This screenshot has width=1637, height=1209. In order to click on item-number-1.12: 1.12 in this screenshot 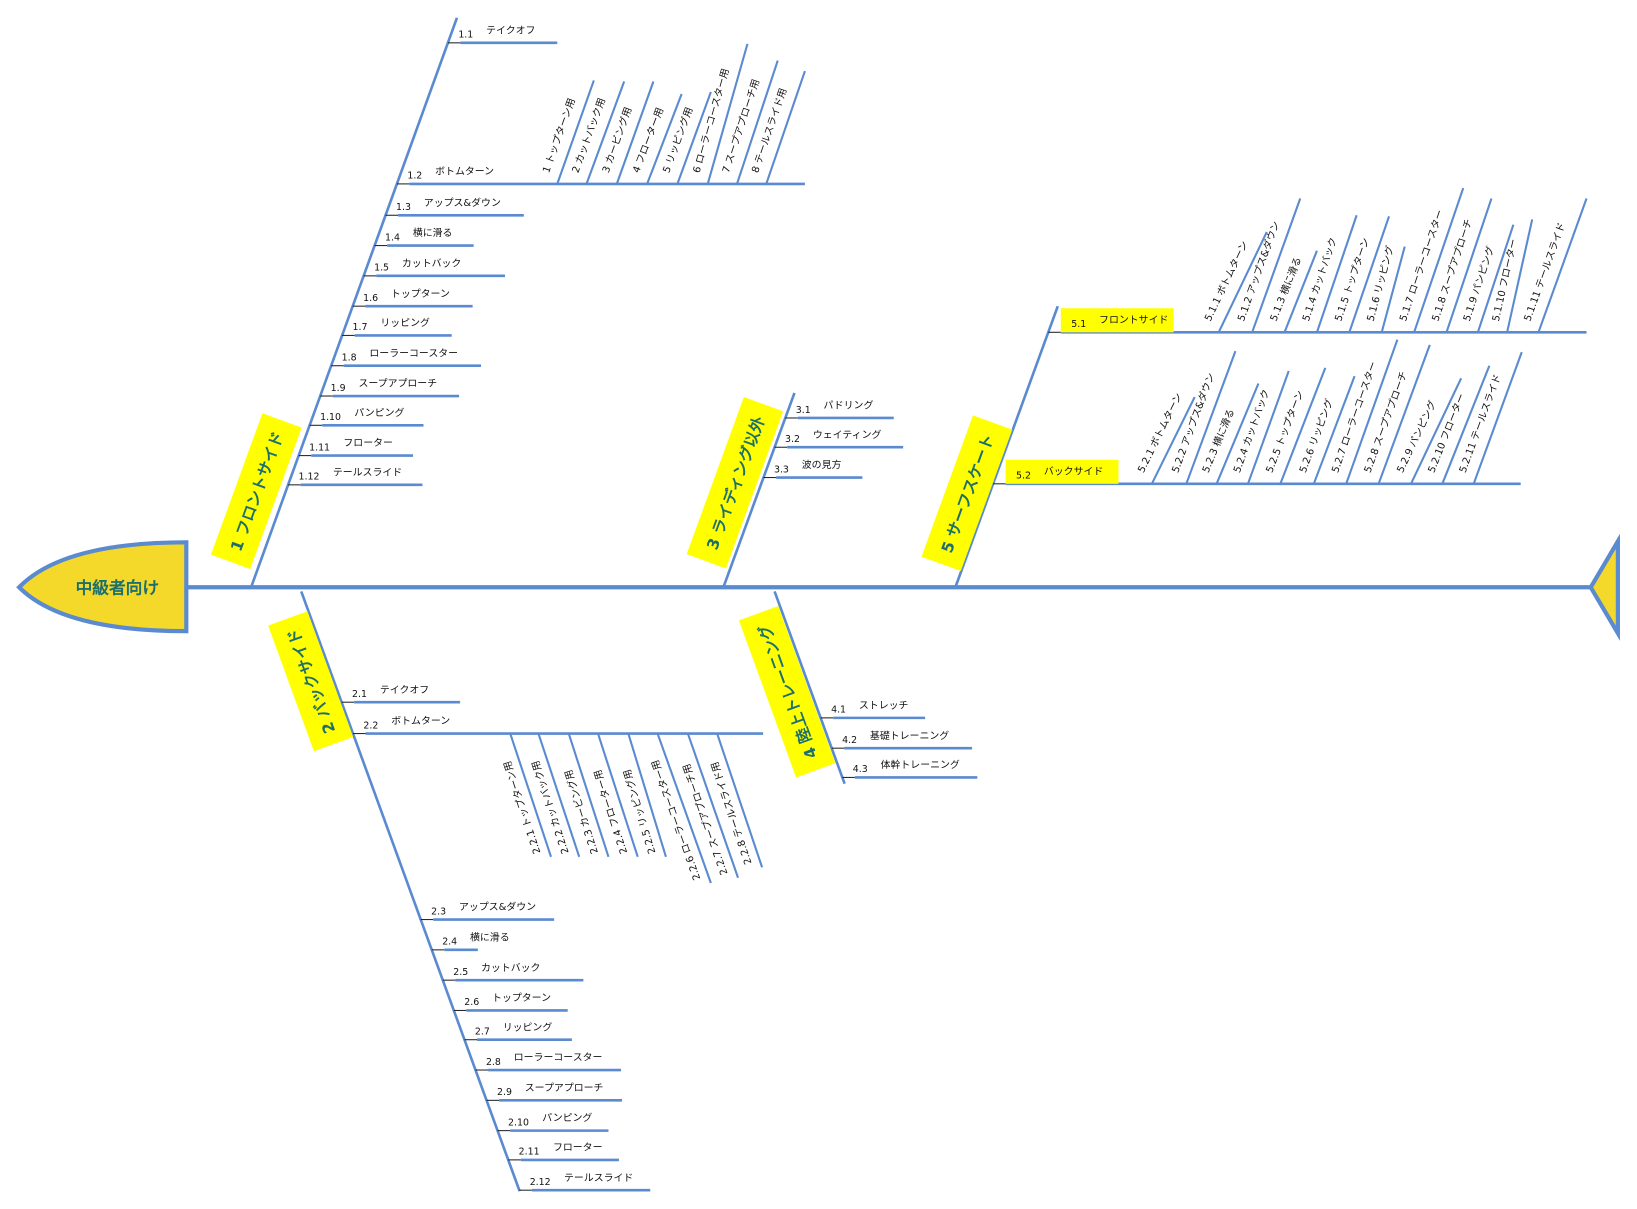, I will do `click(309, 477)`.